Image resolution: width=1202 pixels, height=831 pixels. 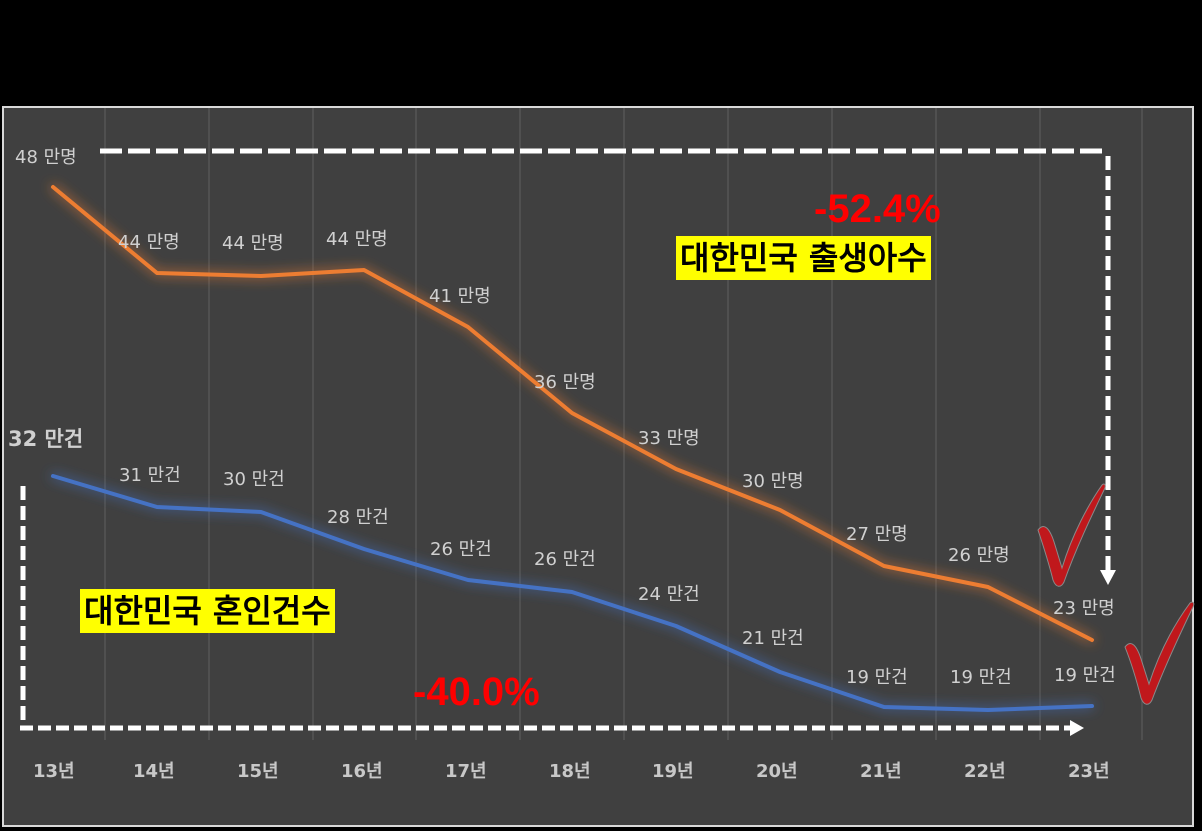 What do you see at coordinates (773, 638) in the screenshot?
I see `marriage-label-20: 21 만건` at bounding box center [773, 638].